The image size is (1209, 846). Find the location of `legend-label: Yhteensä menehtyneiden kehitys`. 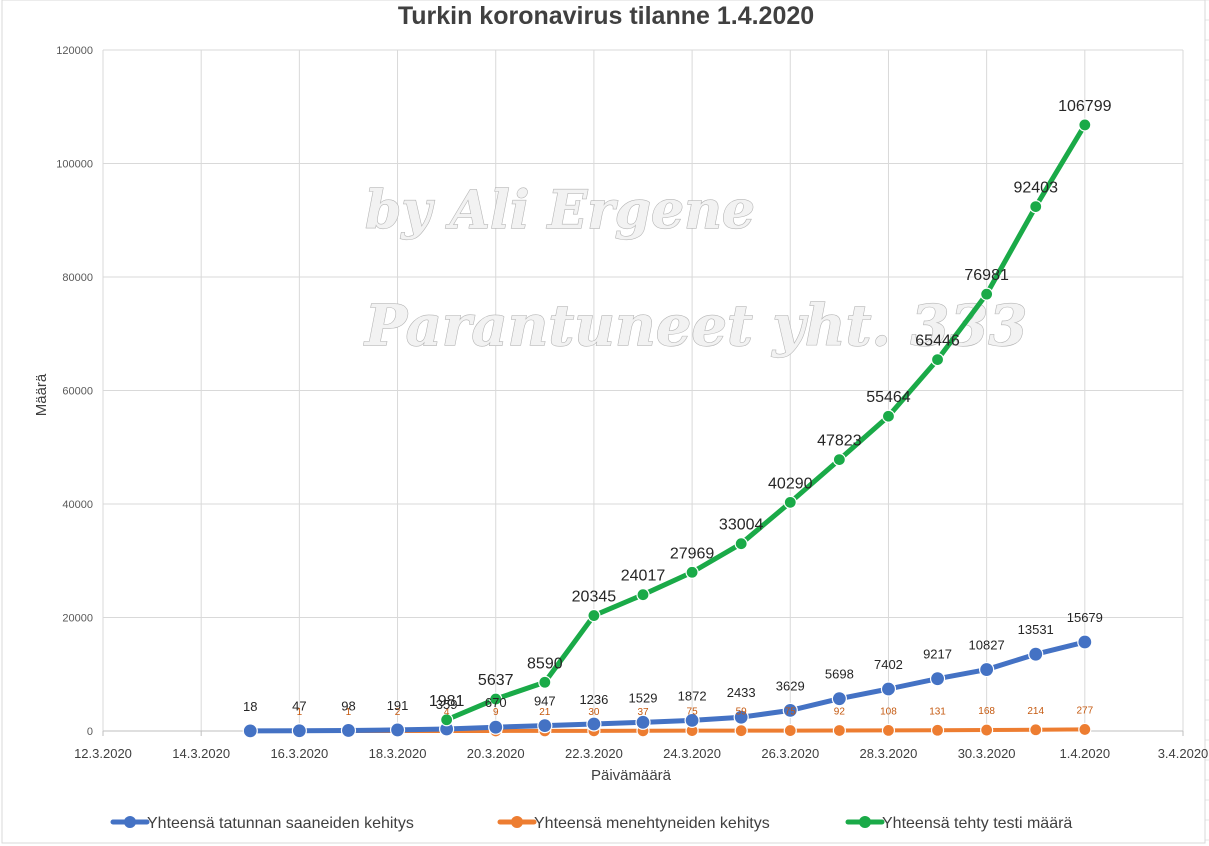

legend-label: Yhteensä menehtyneiden kehitys is located at coordinates (652, 823).